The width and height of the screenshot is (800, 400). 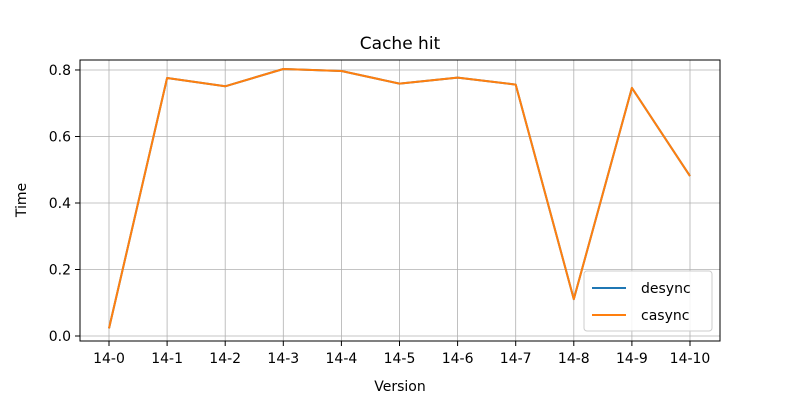 What do you see at coordinates (516, 359) in the screenshot?
I see `x-tick-label: 14-7` at bounding box center [516, 359].